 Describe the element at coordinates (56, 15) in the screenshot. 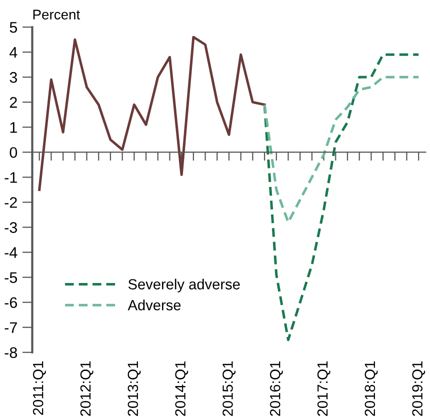

I see `y-axis-title: Percent` at that location.